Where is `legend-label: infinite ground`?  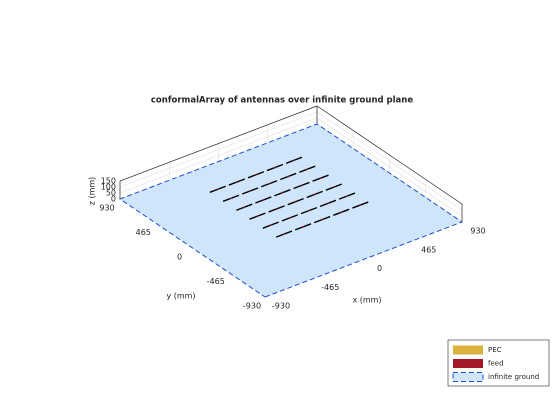
legend-label: infinite ground is located at coordinates (513, 377).